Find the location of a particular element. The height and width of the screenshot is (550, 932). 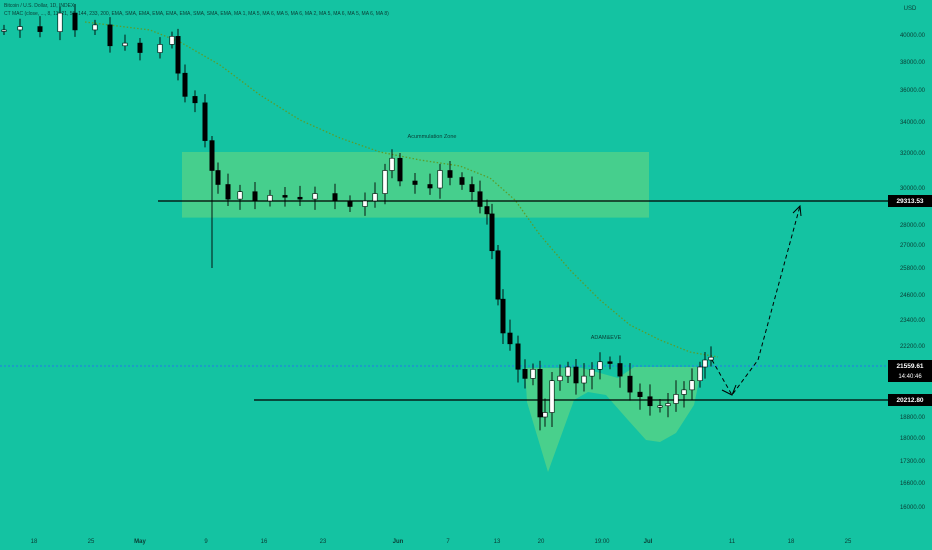

y-tick-label: 22200.00 is located at coordinates (913, 347).